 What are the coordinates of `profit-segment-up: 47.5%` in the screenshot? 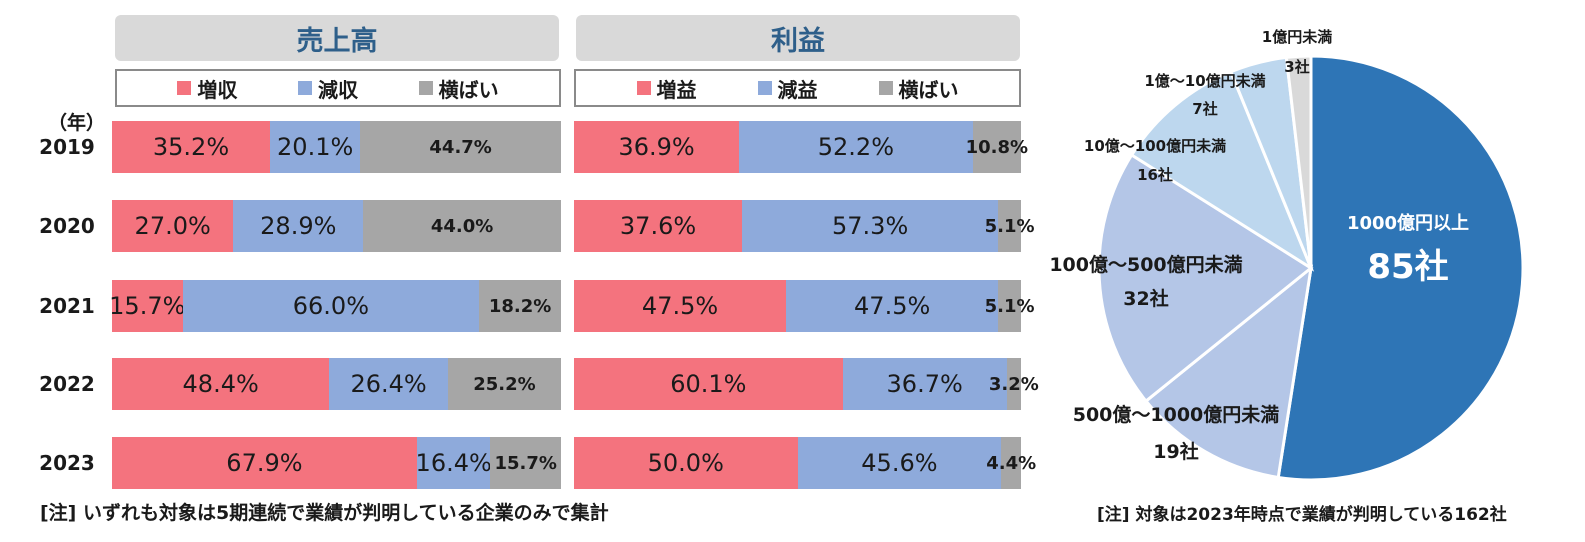 It's located at (680, 306).